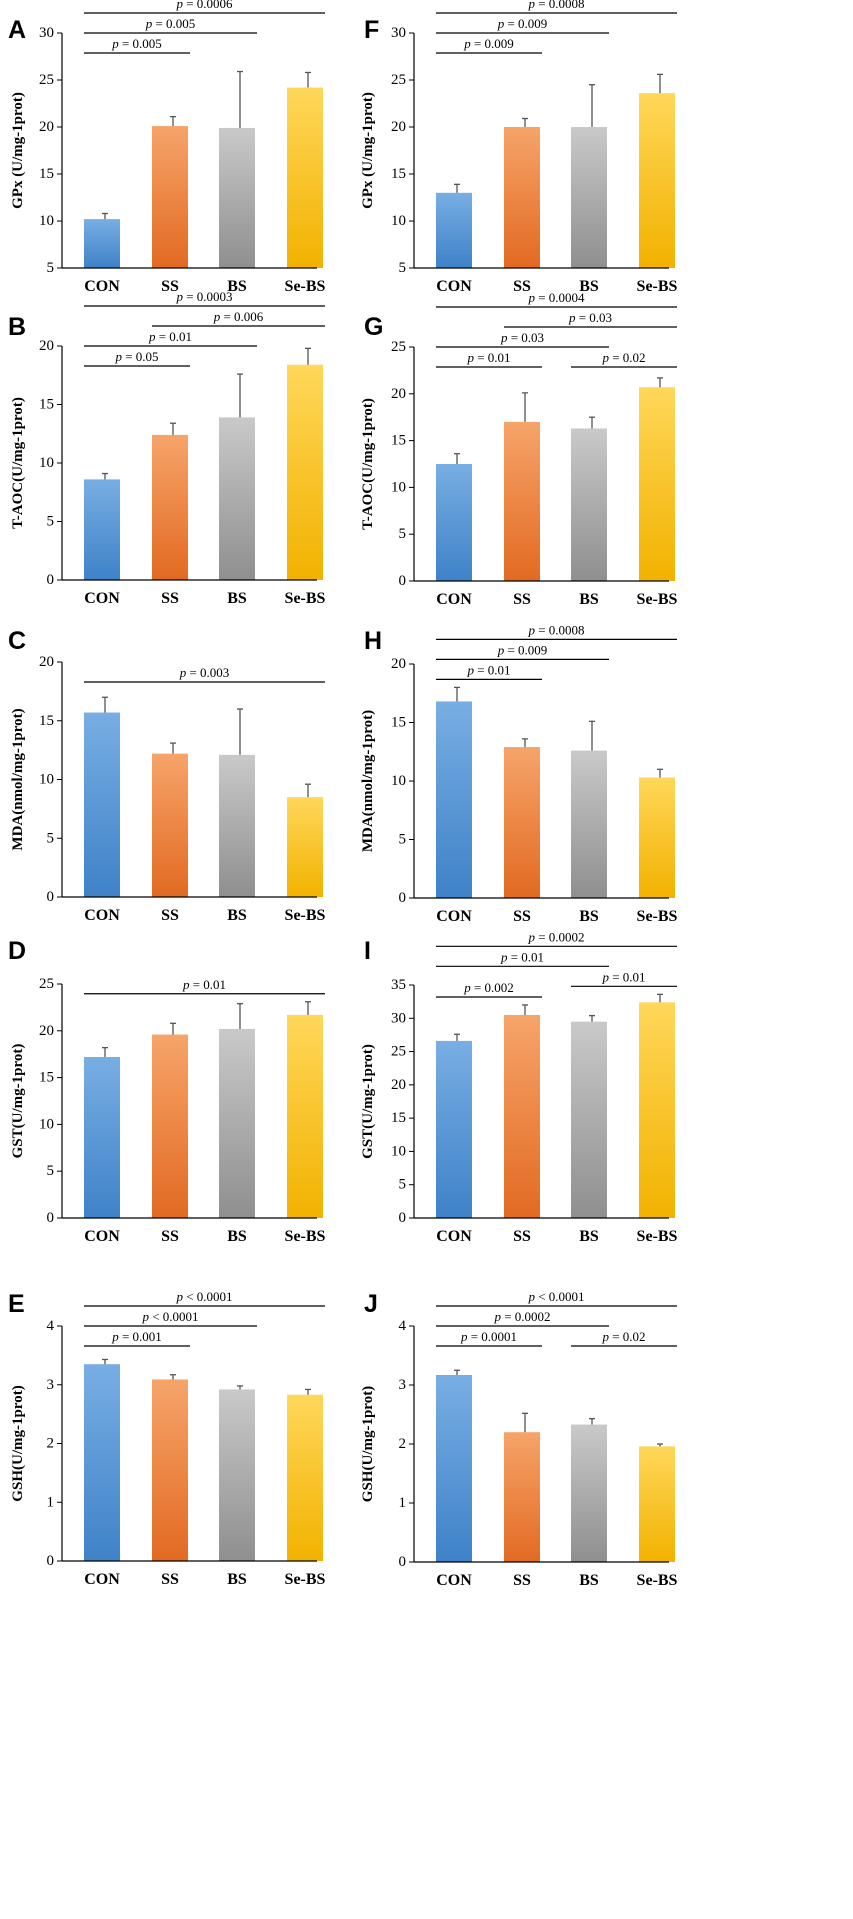  I want to click on panel-label: E, so click(16, 1304).